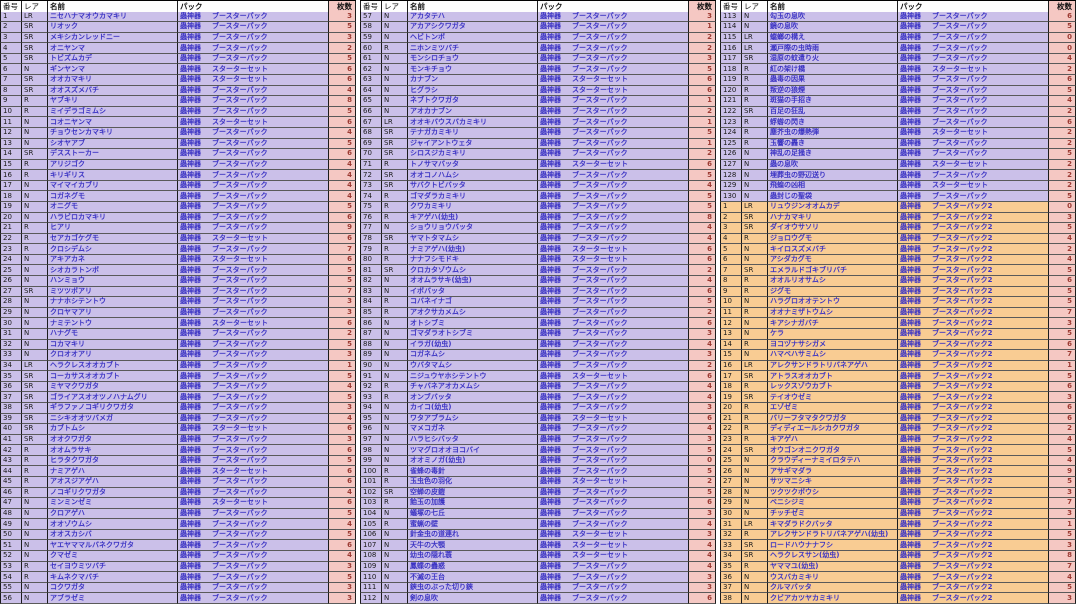  What do you see at coordinates (113, 38) in the screenshot?
I see `cell-name: メキシカンレッドニー` at bounding box center [113, 38].